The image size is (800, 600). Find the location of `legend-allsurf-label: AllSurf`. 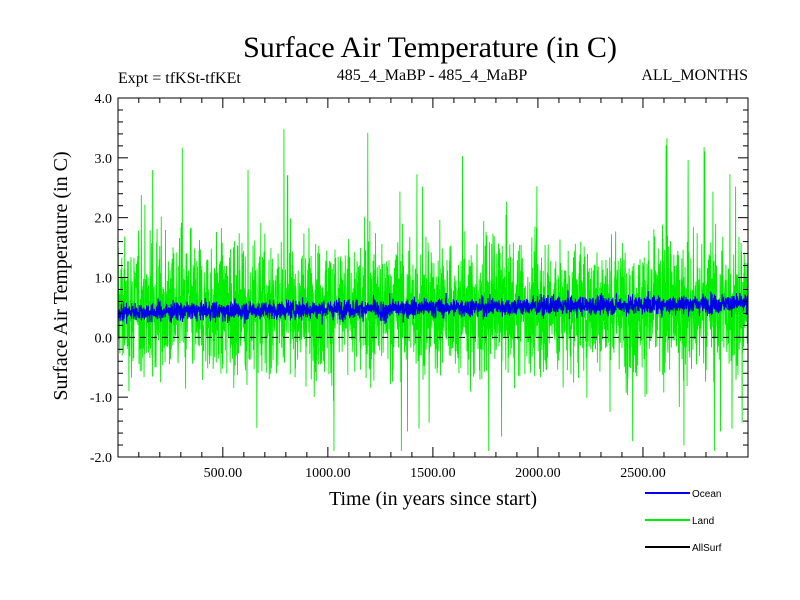

legend-allsurf-label: AllSurf is located at coordinates (707, 548).